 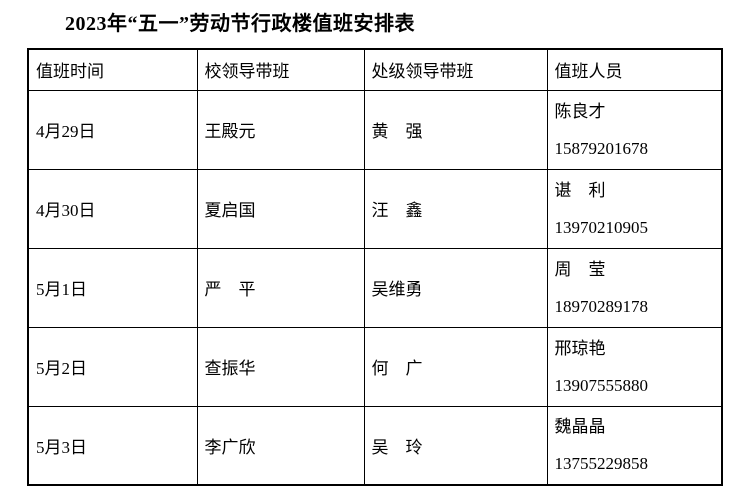 I want to click on header-row: 值班时间 校领导带班 处级领导带班 值班人员, so click(x=375, y=69).